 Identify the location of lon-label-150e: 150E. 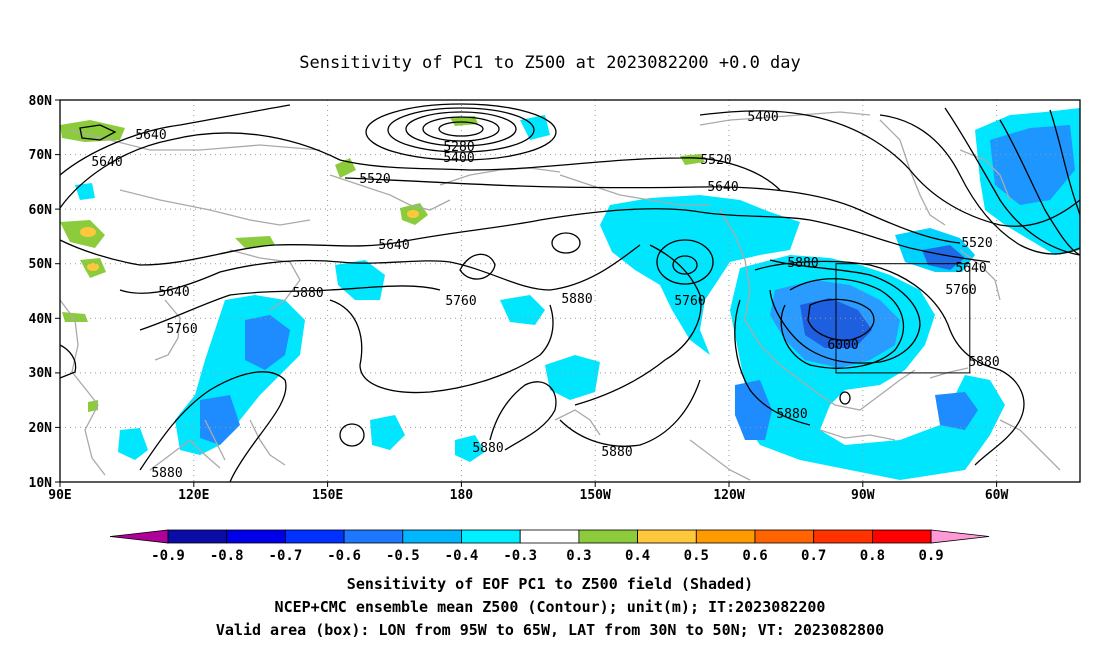
(327, 495).